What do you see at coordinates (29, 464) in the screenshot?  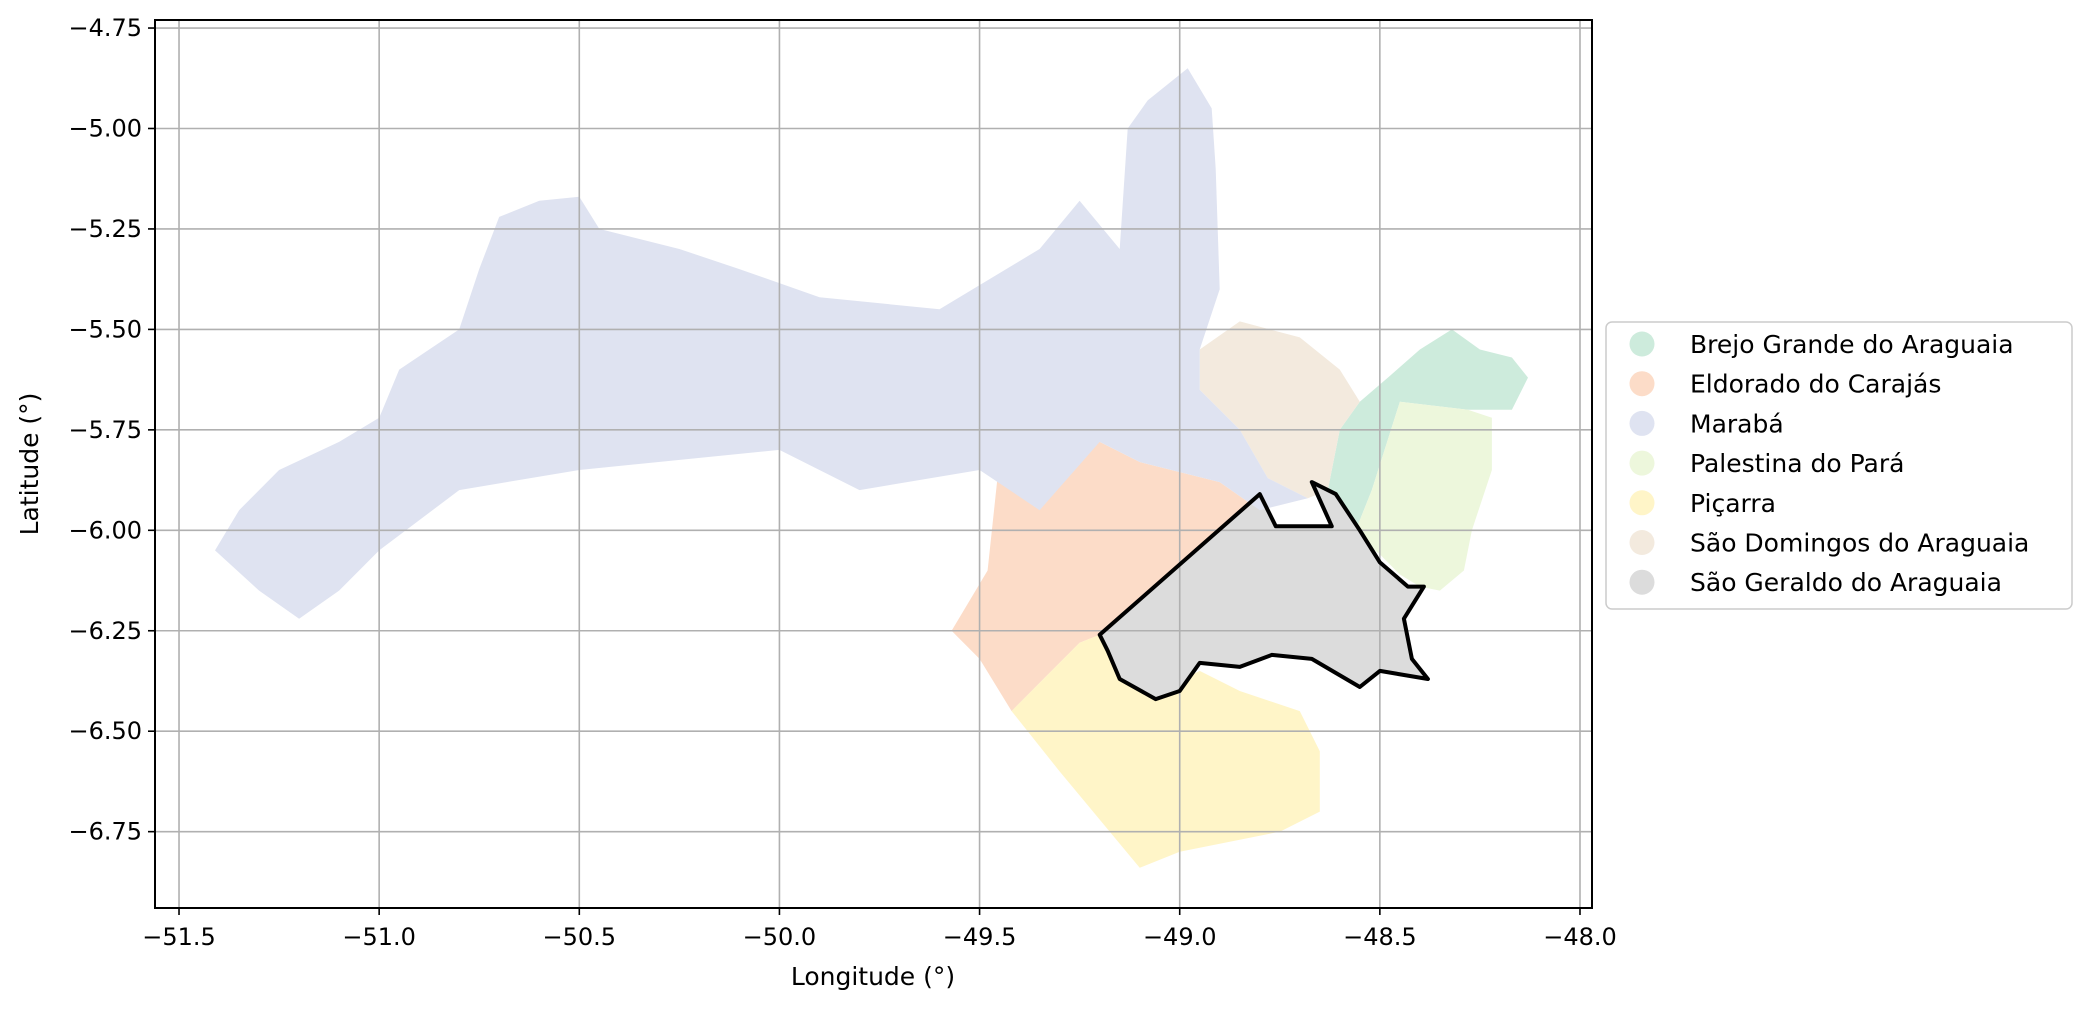 I see `y-axis-title: Latitude (°)` at bounding box center [29, 464].